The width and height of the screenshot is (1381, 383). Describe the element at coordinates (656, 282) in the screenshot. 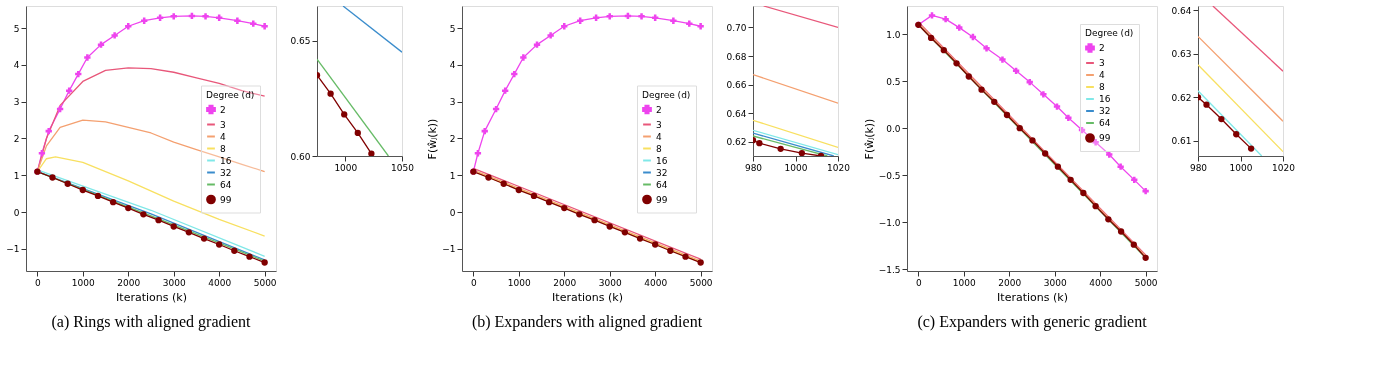

I see `x-tick-label: 4000` at that location.